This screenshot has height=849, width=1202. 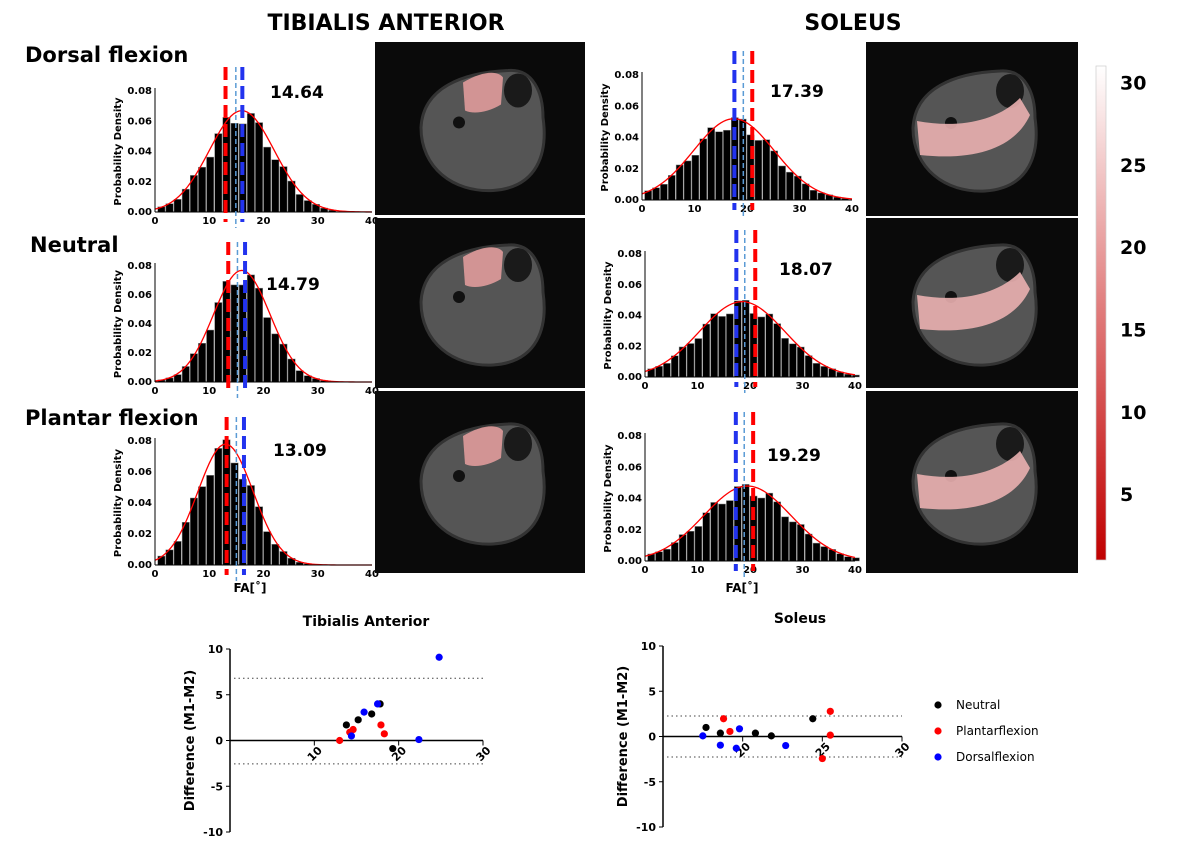 What do you see at coordinates (1133, 166) in the screenshot?
I see `colorbar-tick-label: 25` at bounding box center [1133, 166].